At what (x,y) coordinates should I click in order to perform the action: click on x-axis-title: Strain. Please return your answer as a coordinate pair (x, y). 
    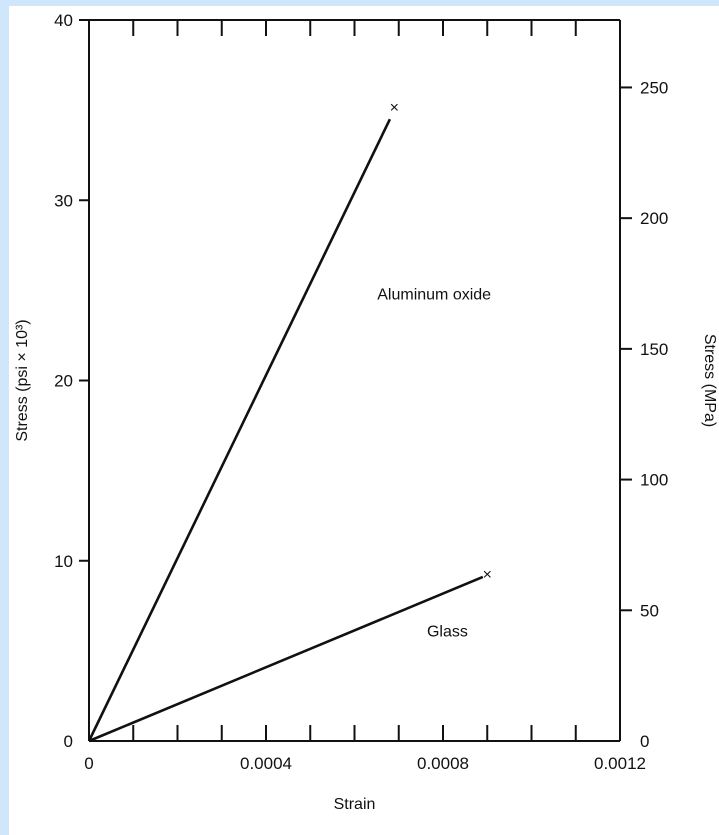
    Looking at the image, I should click on (355, 804).